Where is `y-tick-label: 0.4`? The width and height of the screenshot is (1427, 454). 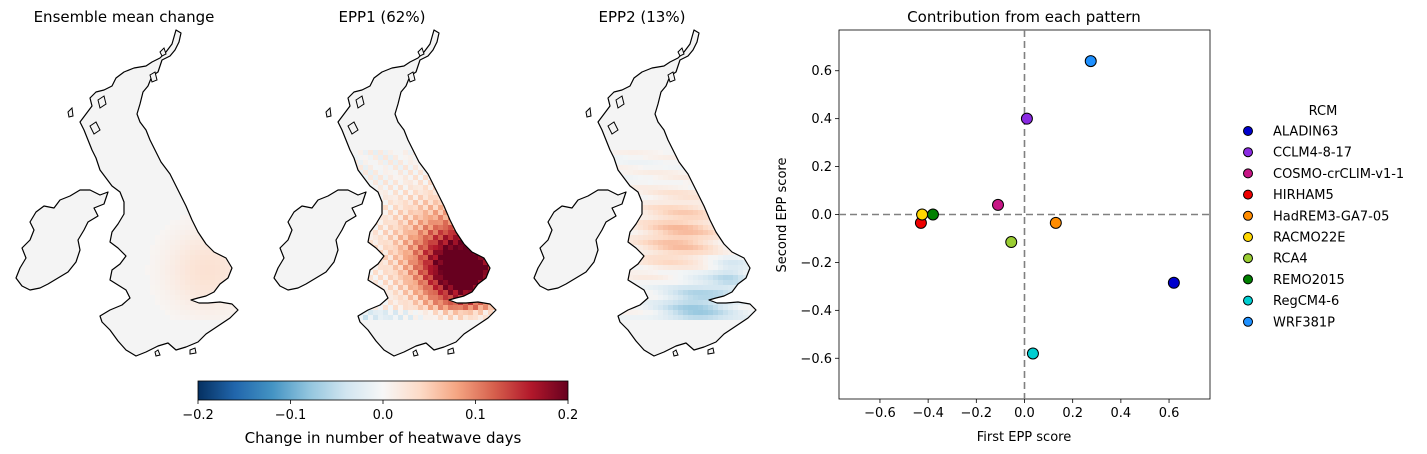 y-tick-label: 0.4 is located at coordinates (821, 119).